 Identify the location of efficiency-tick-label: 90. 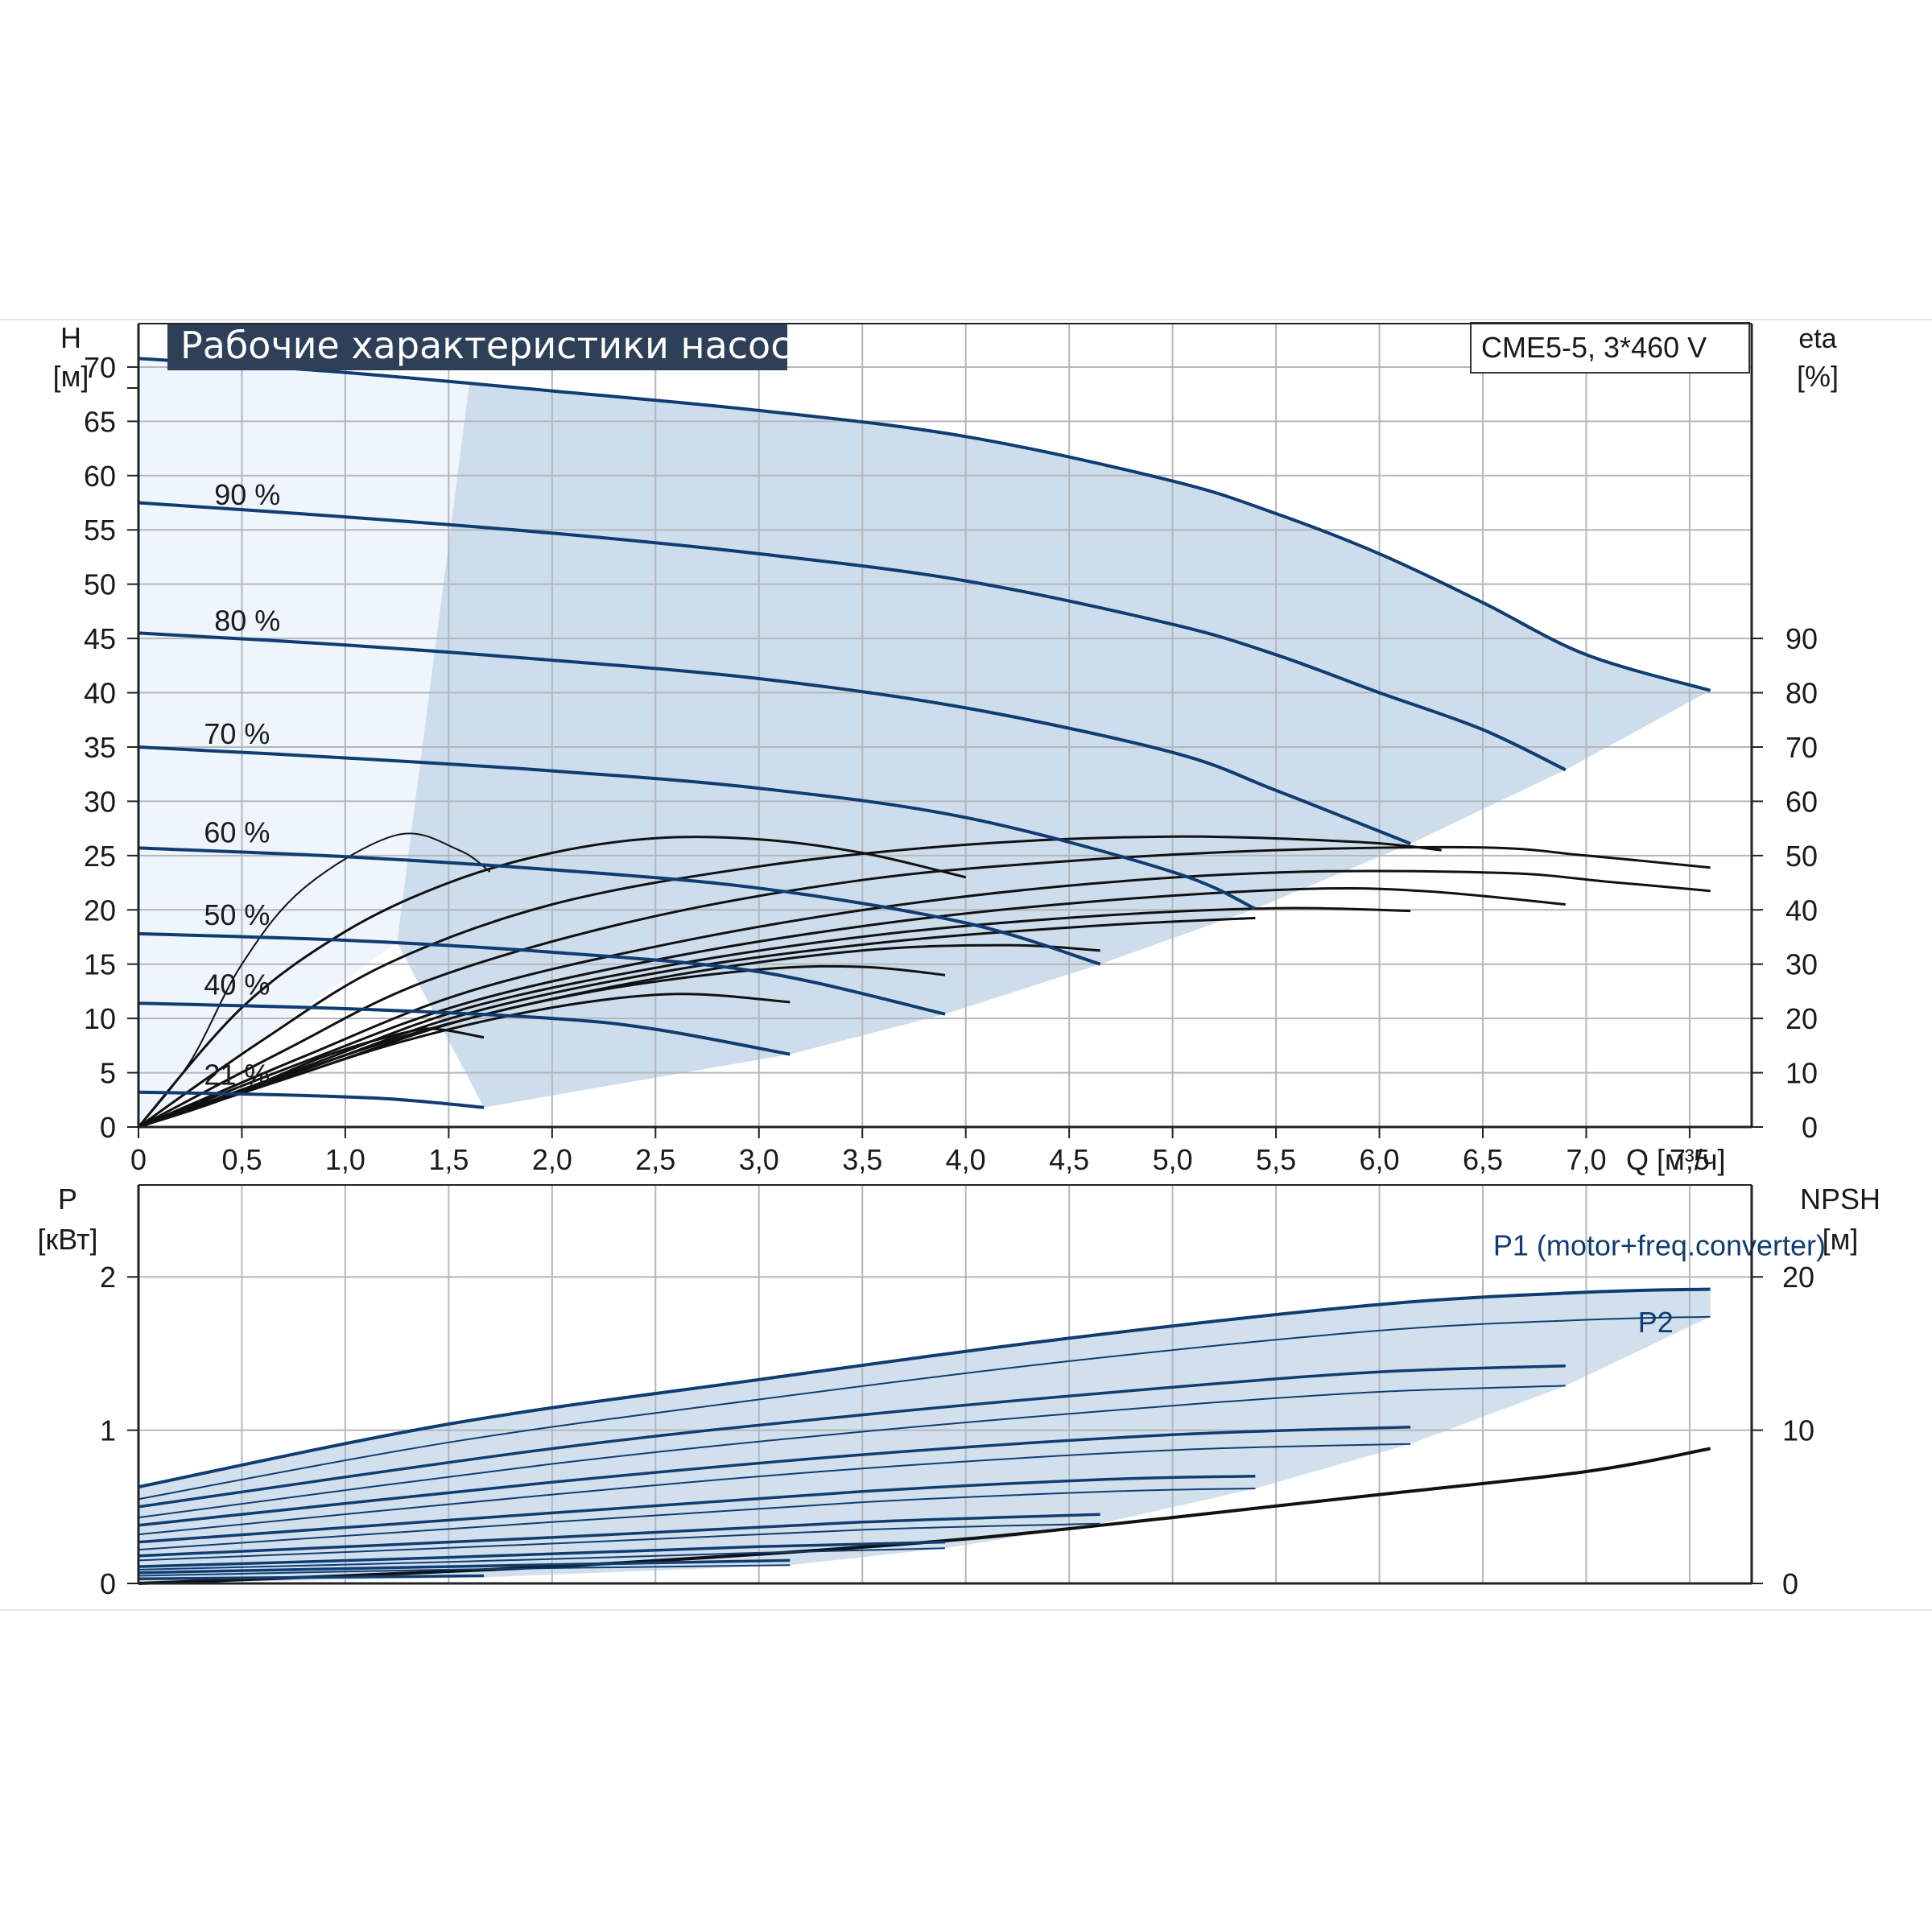
(1801, 638).